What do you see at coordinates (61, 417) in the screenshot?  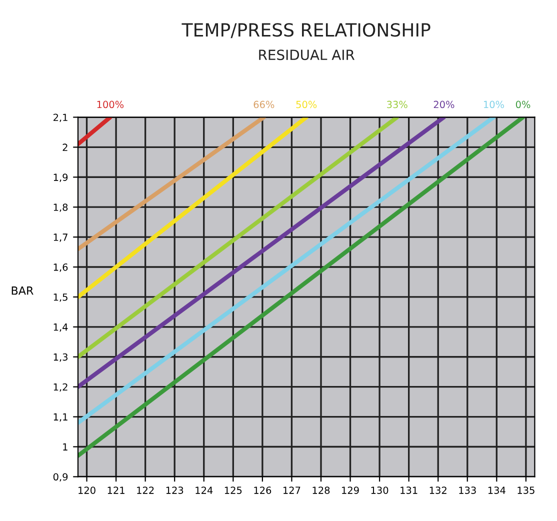 I see `y-tick-label: 1,1` at bounding box center [61, 417].